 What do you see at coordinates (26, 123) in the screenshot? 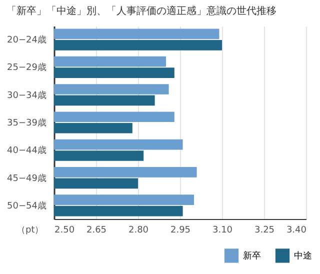
I see `y-tick-label: 35−39歳` at bounding box center [26, 123].